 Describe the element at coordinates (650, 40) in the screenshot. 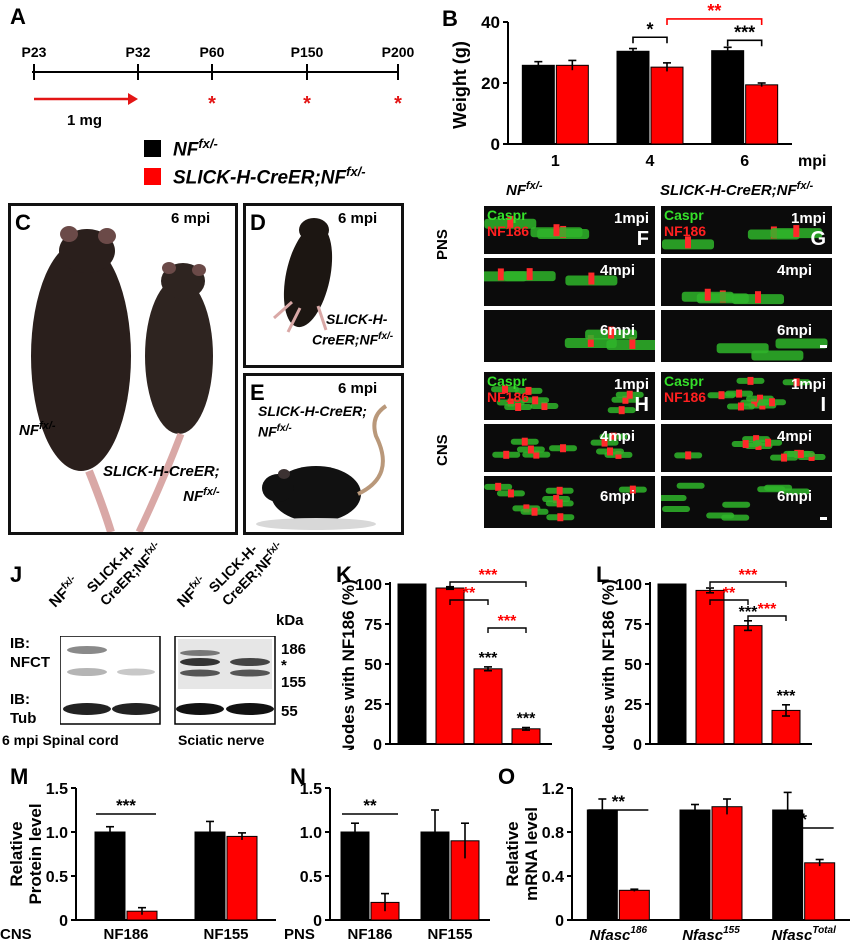

I see `sig-bracket-4mpi` at that location.